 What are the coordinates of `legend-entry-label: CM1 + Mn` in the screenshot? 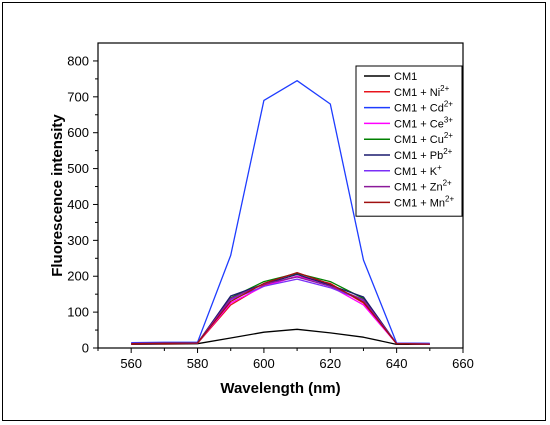 It's located at (419, 203).